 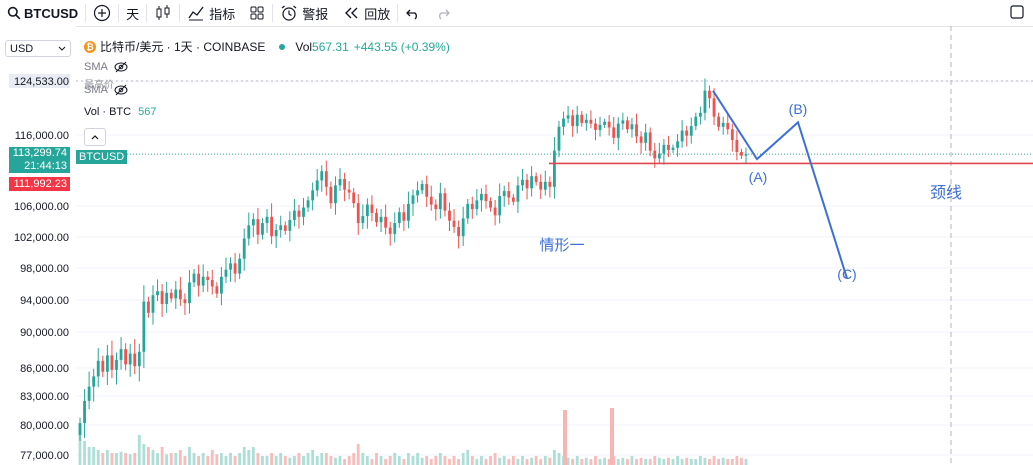 What do you see at coordinates (304, 13) in the screenshot?
I see `alert-button: 警报` at bounding box center [304, 13].